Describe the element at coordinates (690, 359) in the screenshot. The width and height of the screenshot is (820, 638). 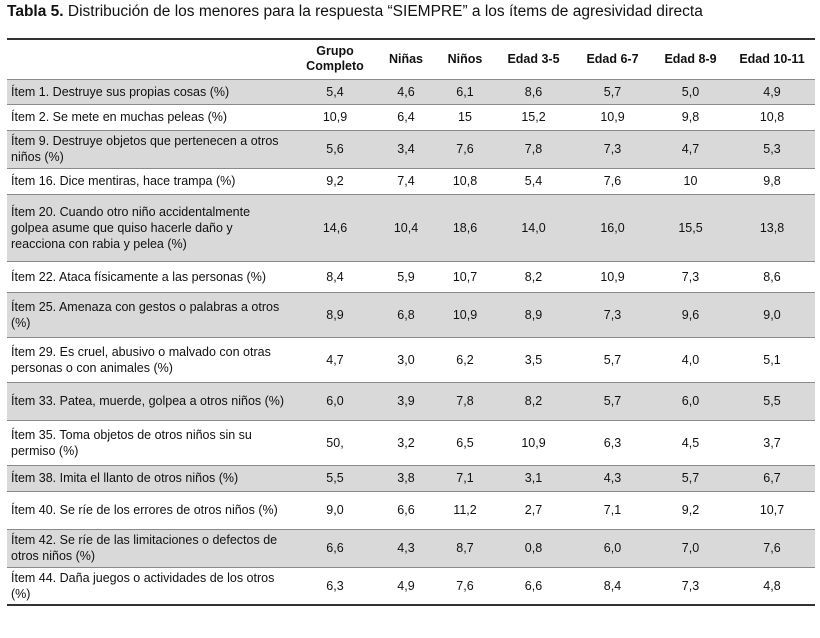
I see `value-cell: 4,0` at that location.